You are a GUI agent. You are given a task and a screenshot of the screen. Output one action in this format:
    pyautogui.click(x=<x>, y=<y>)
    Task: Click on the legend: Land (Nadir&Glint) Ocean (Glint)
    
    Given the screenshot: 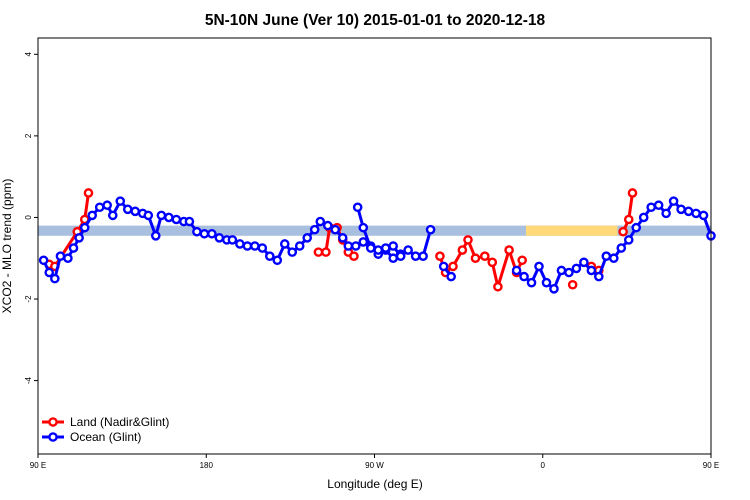 What is the action you would take?
    pyautogui.click(x=105, y=429)
    